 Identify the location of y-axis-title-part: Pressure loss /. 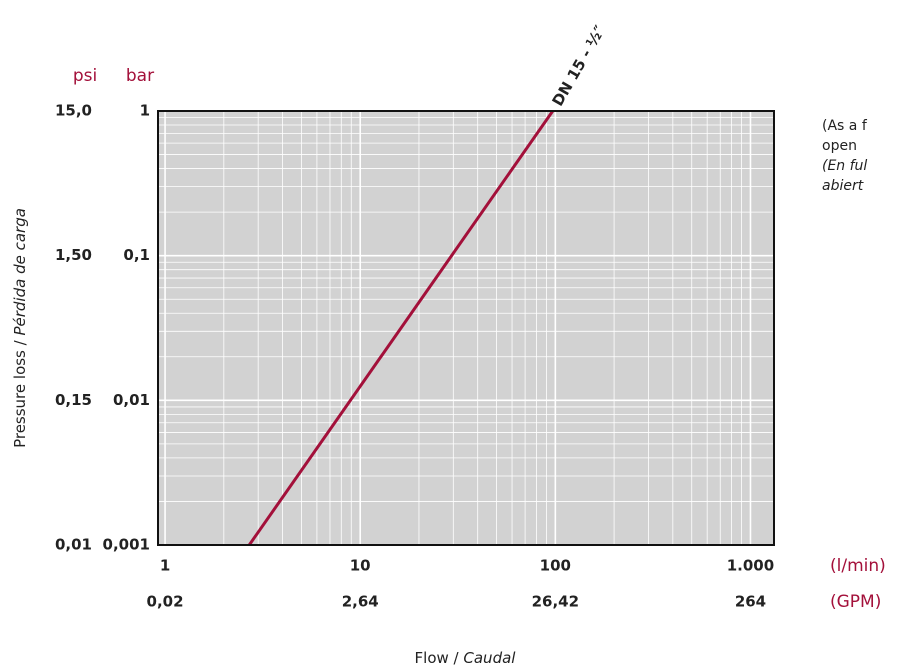
(20, 392).